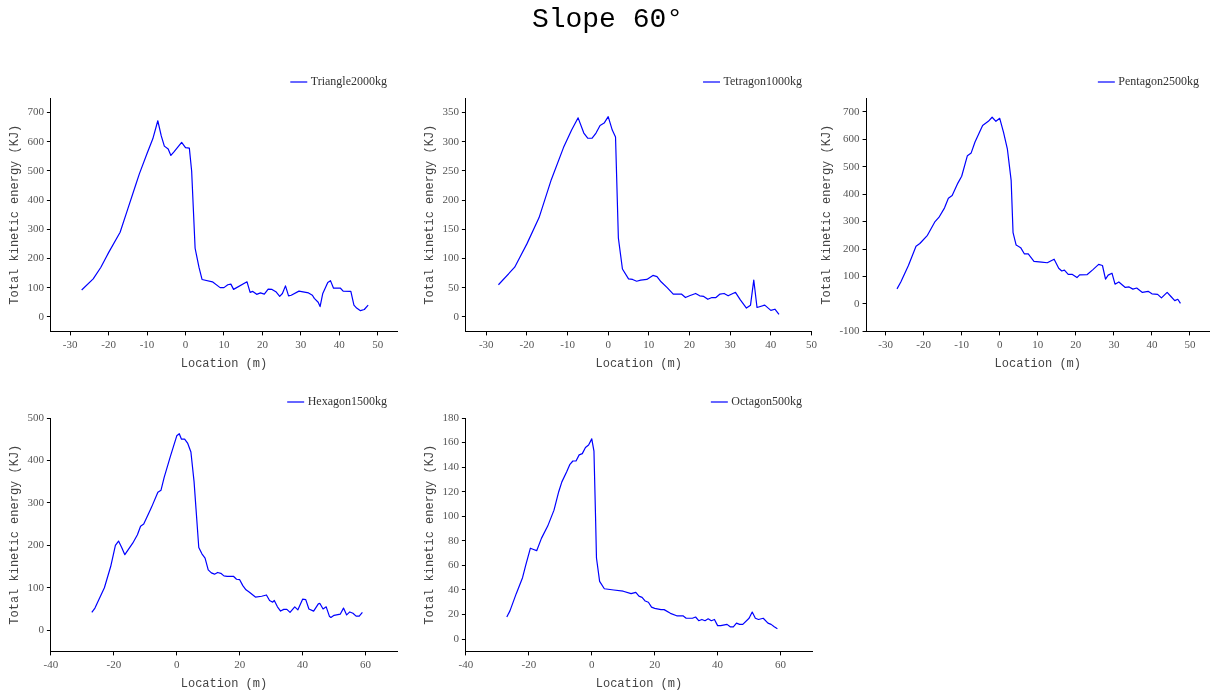 This screenshot has height=695, width=1215. What do you see at coordinates (349, 81) in the screenshot?
I see `legend-label: Triangle2000kg` at bounding box center [349, 81].